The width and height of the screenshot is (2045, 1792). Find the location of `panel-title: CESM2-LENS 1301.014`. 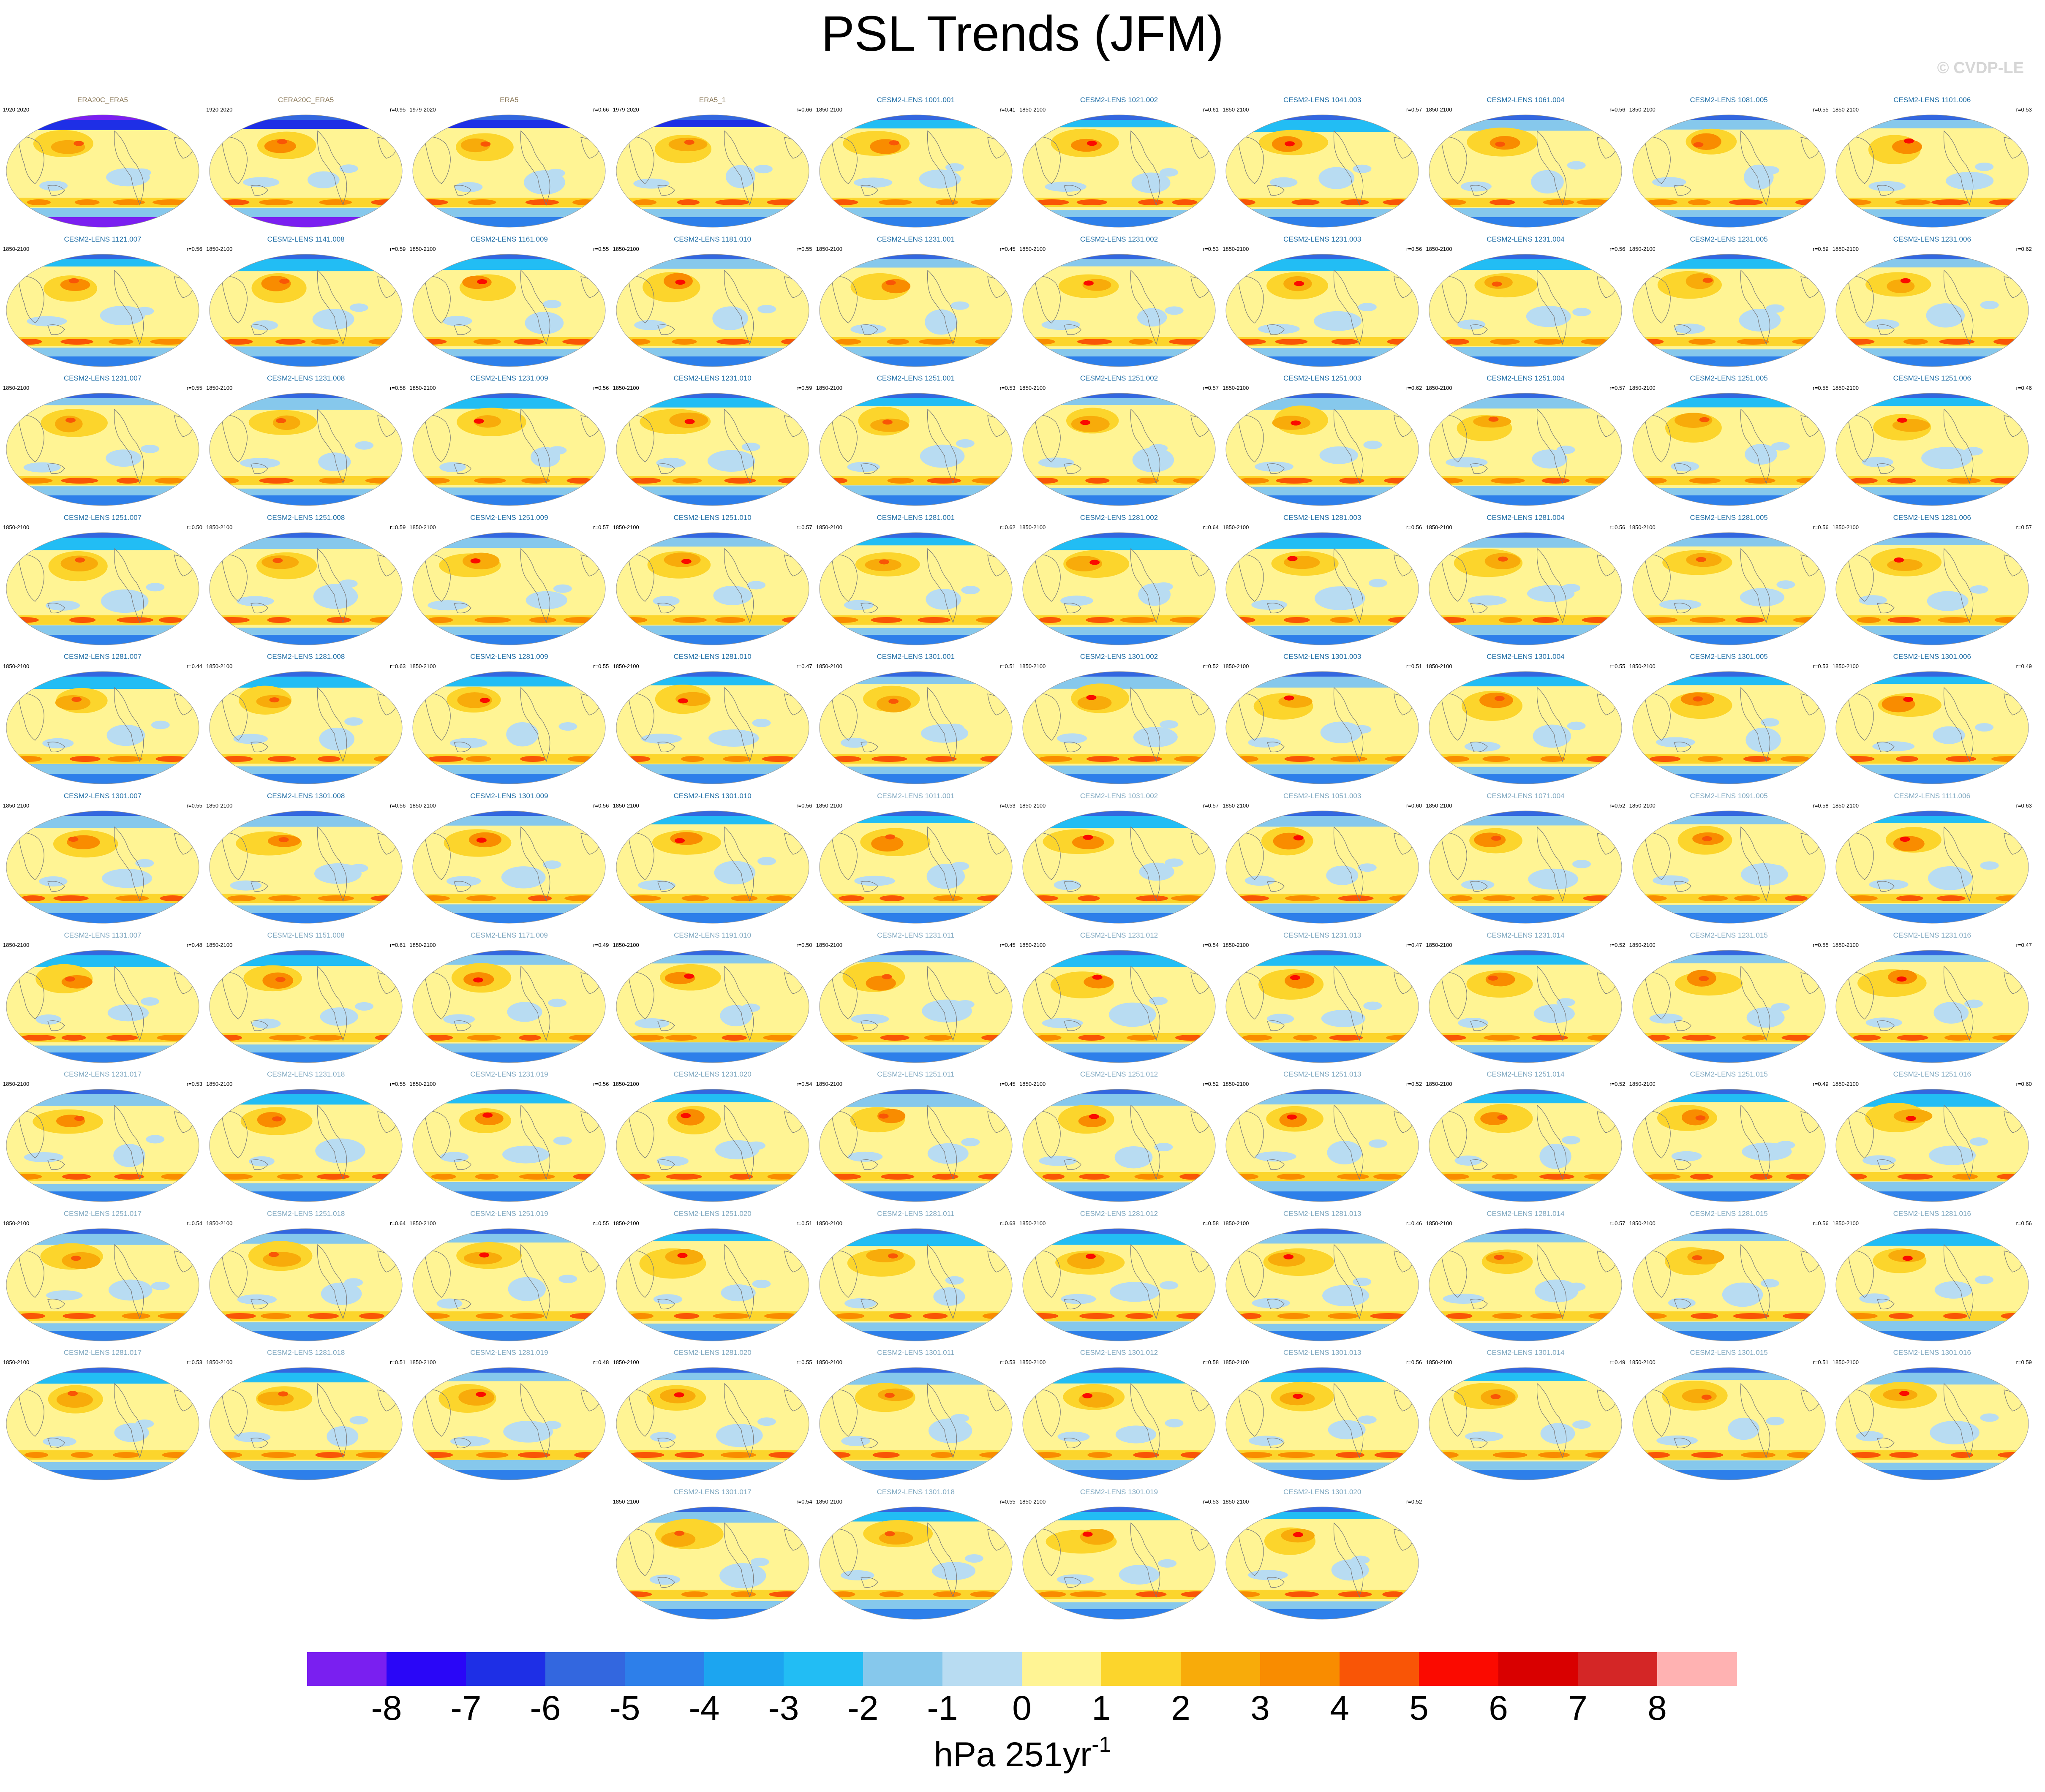

panel-title: CESM2-LENS 1301.014 is located at coordinates (1526, 1353).